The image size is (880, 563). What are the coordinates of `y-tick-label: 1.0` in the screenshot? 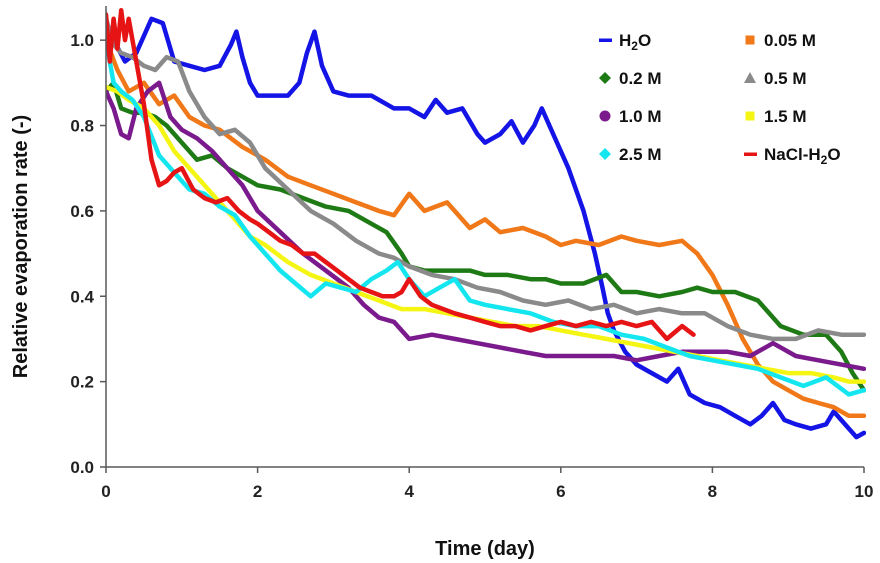 It's located at (82, 40).